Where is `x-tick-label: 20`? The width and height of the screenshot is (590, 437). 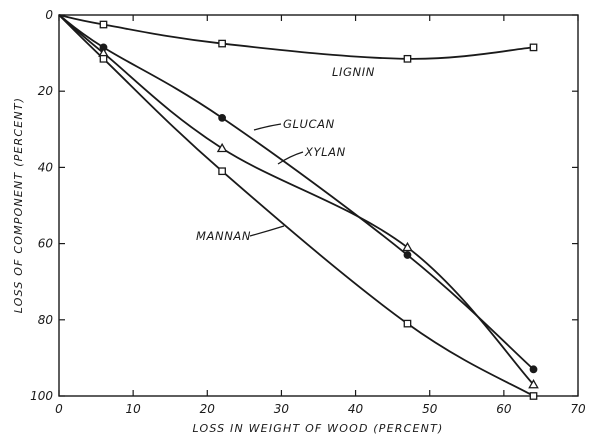
x-tick-label: 20 is located at coordinates (208, 409).